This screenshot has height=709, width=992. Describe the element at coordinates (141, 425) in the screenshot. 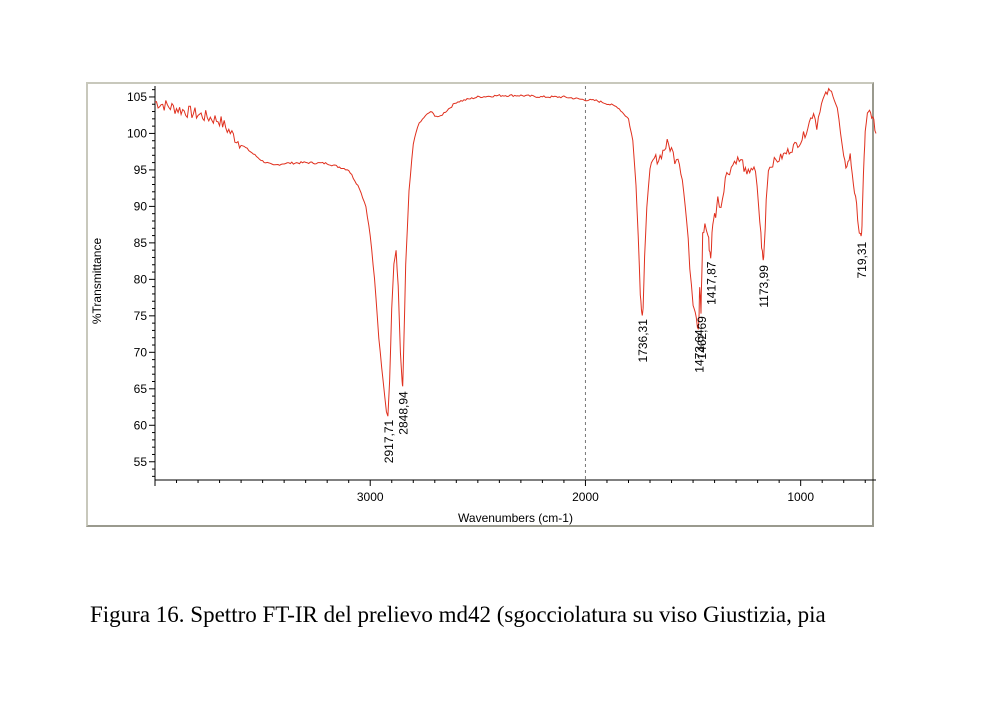

I see `y-tick-label: 60` at that location.